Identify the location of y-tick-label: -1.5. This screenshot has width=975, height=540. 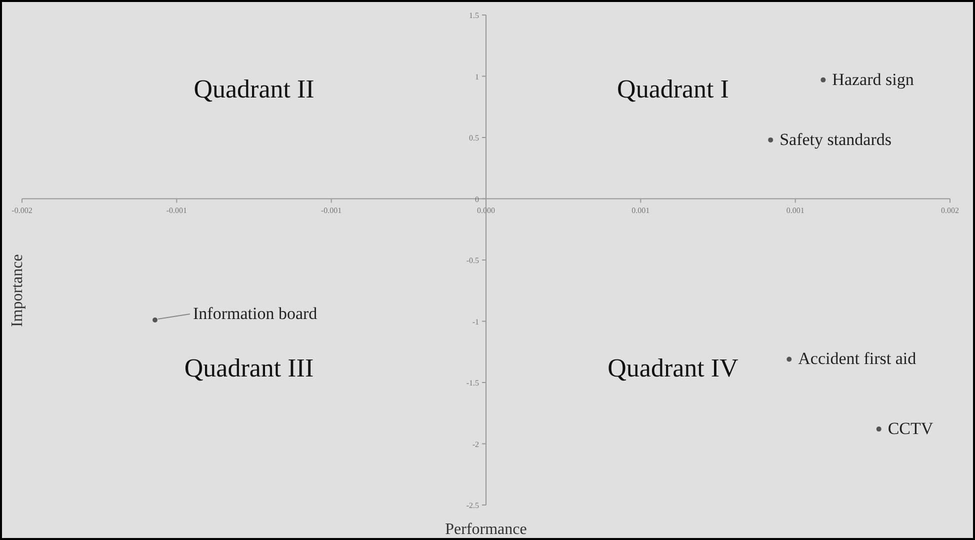
(472, 383).